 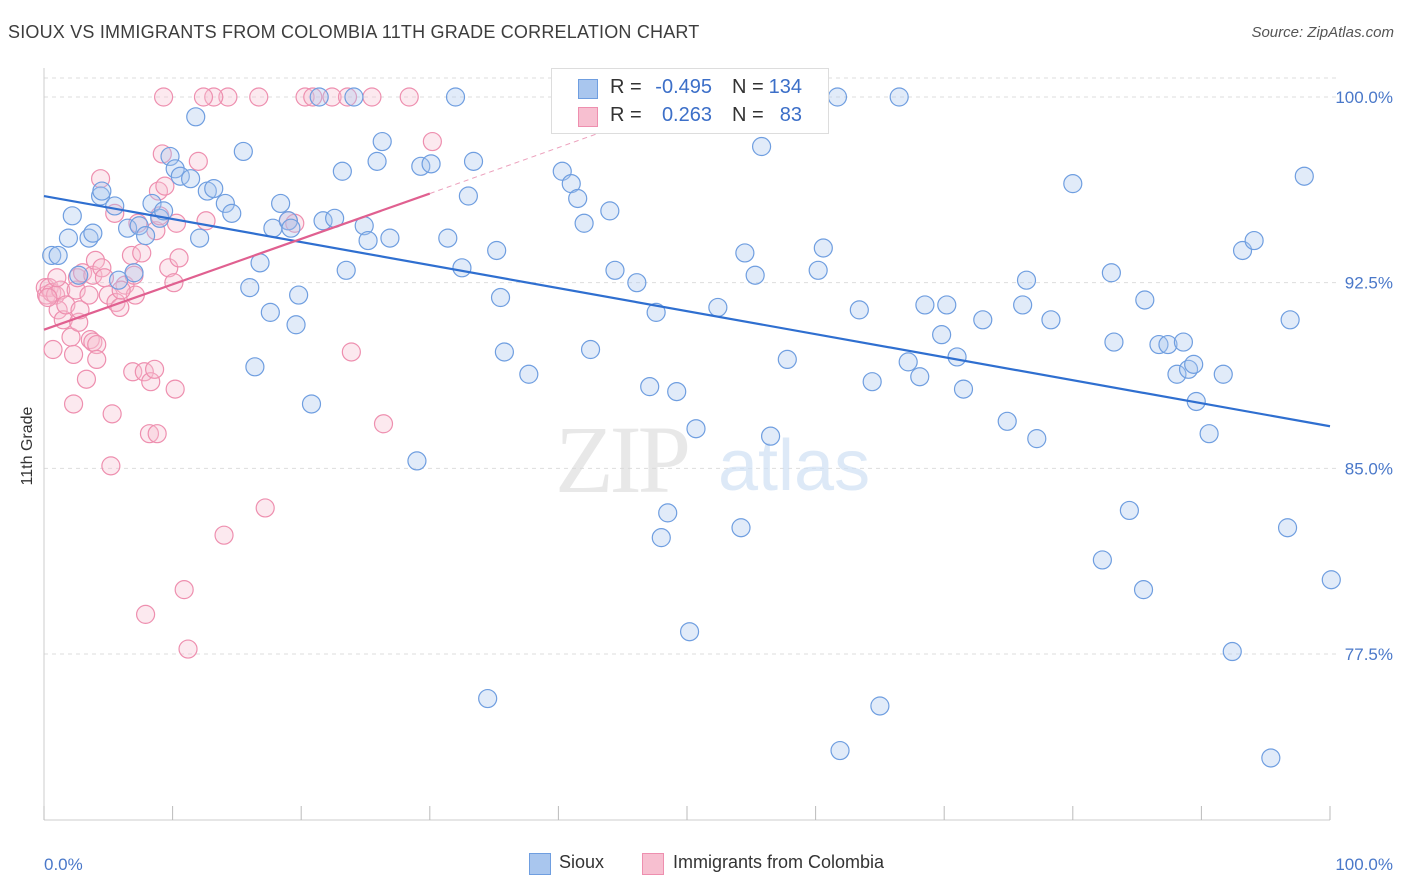 What do you see at coordinates (785, 87) in the screenshot?
I see `n-value: 134` at bounding box center [785, 87].